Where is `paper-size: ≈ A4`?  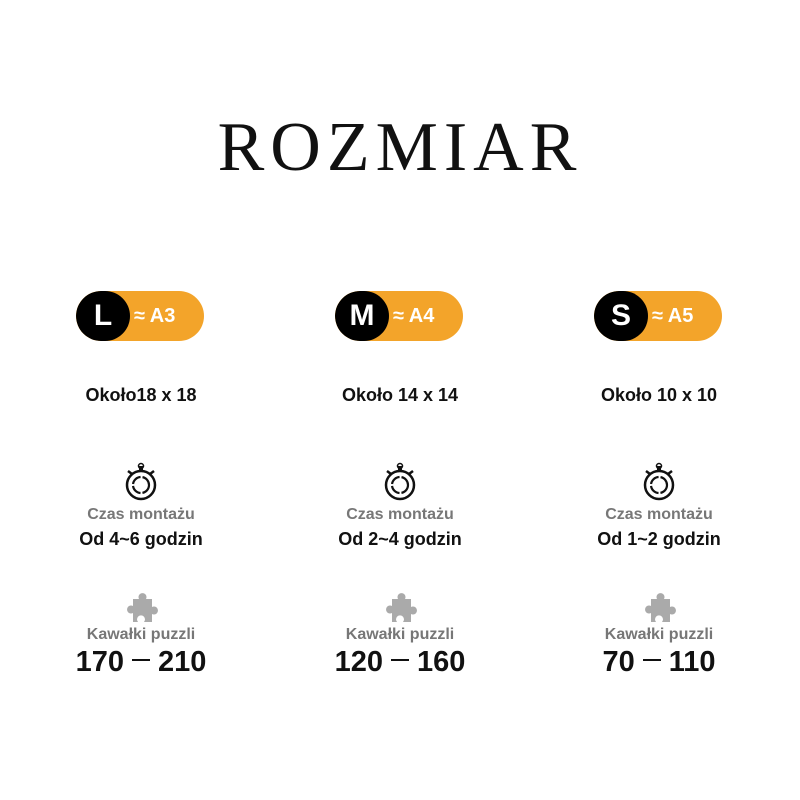
paper-size: ≈ A4 is located at coordinates (414, 316).